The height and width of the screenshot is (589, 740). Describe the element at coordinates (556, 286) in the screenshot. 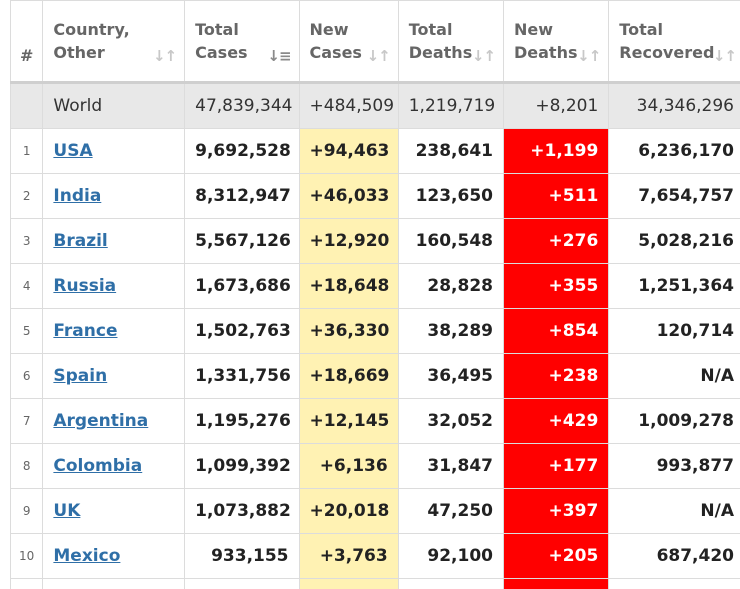

I see `new-deaths-cell: +355` at that location.